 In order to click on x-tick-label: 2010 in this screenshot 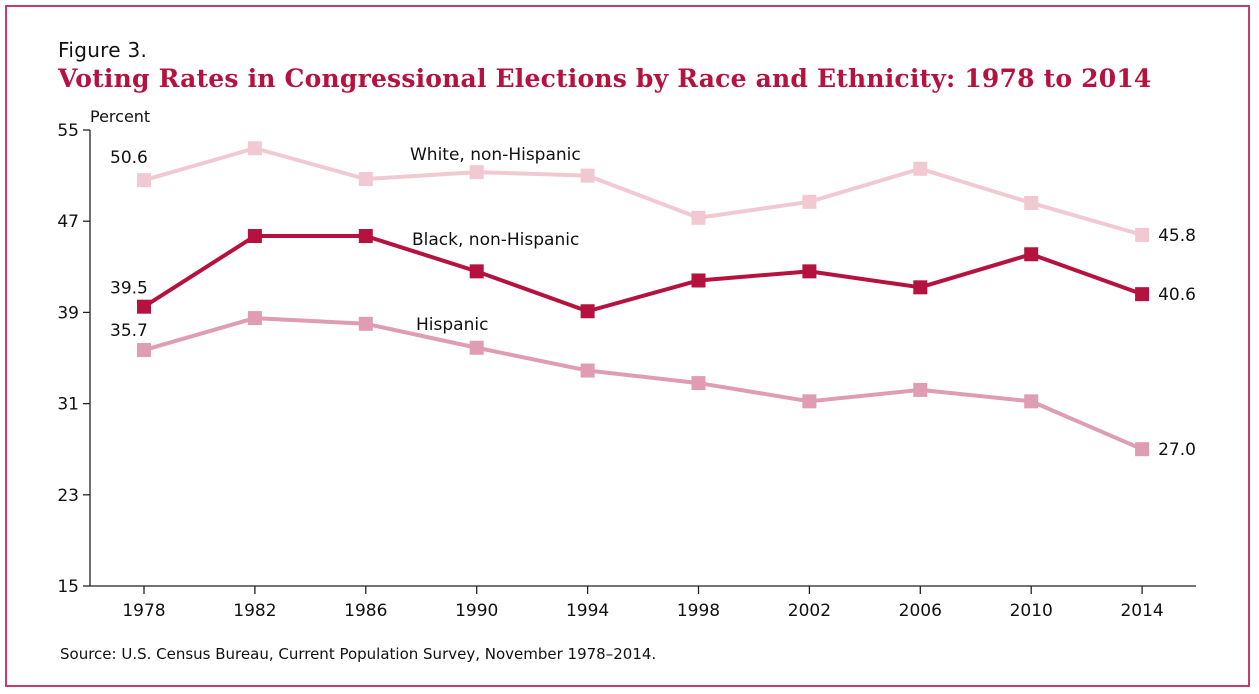, I will do `click(1031, 611)`.